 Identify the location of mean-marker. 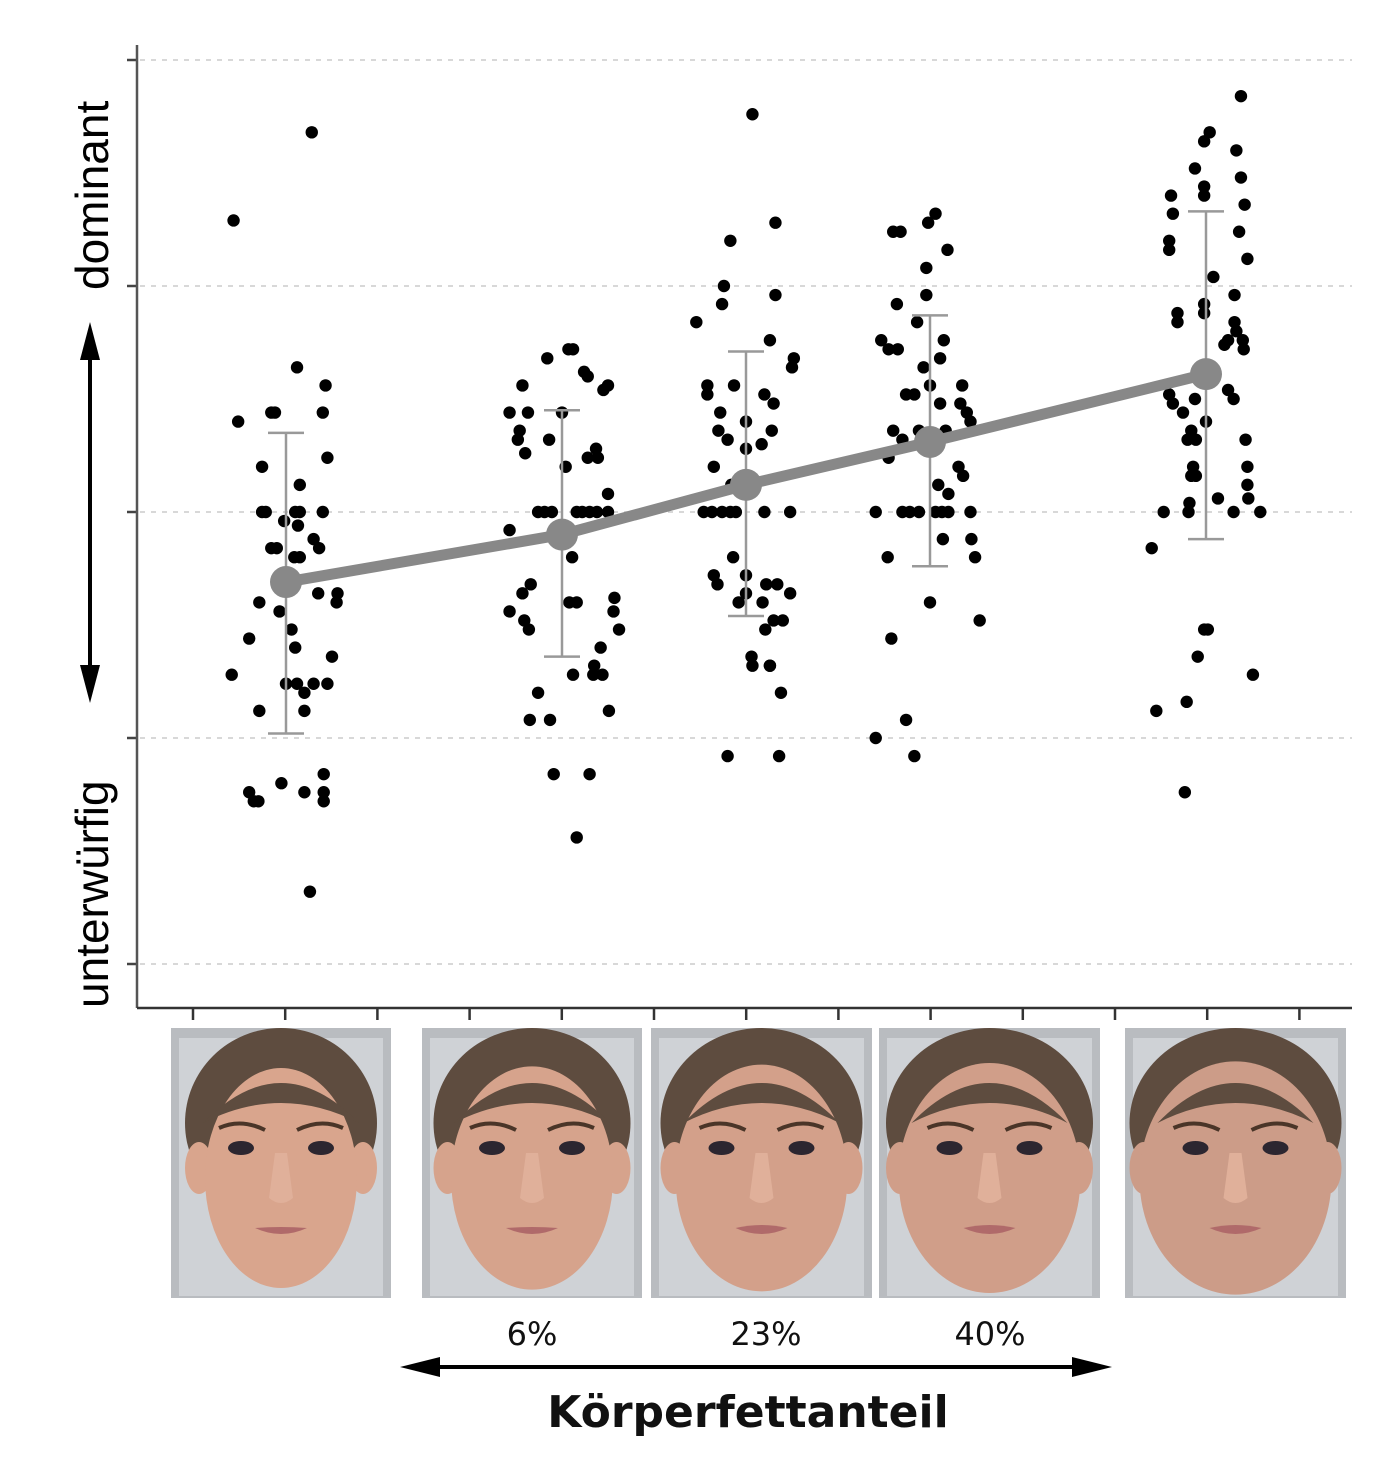
(286, 582).